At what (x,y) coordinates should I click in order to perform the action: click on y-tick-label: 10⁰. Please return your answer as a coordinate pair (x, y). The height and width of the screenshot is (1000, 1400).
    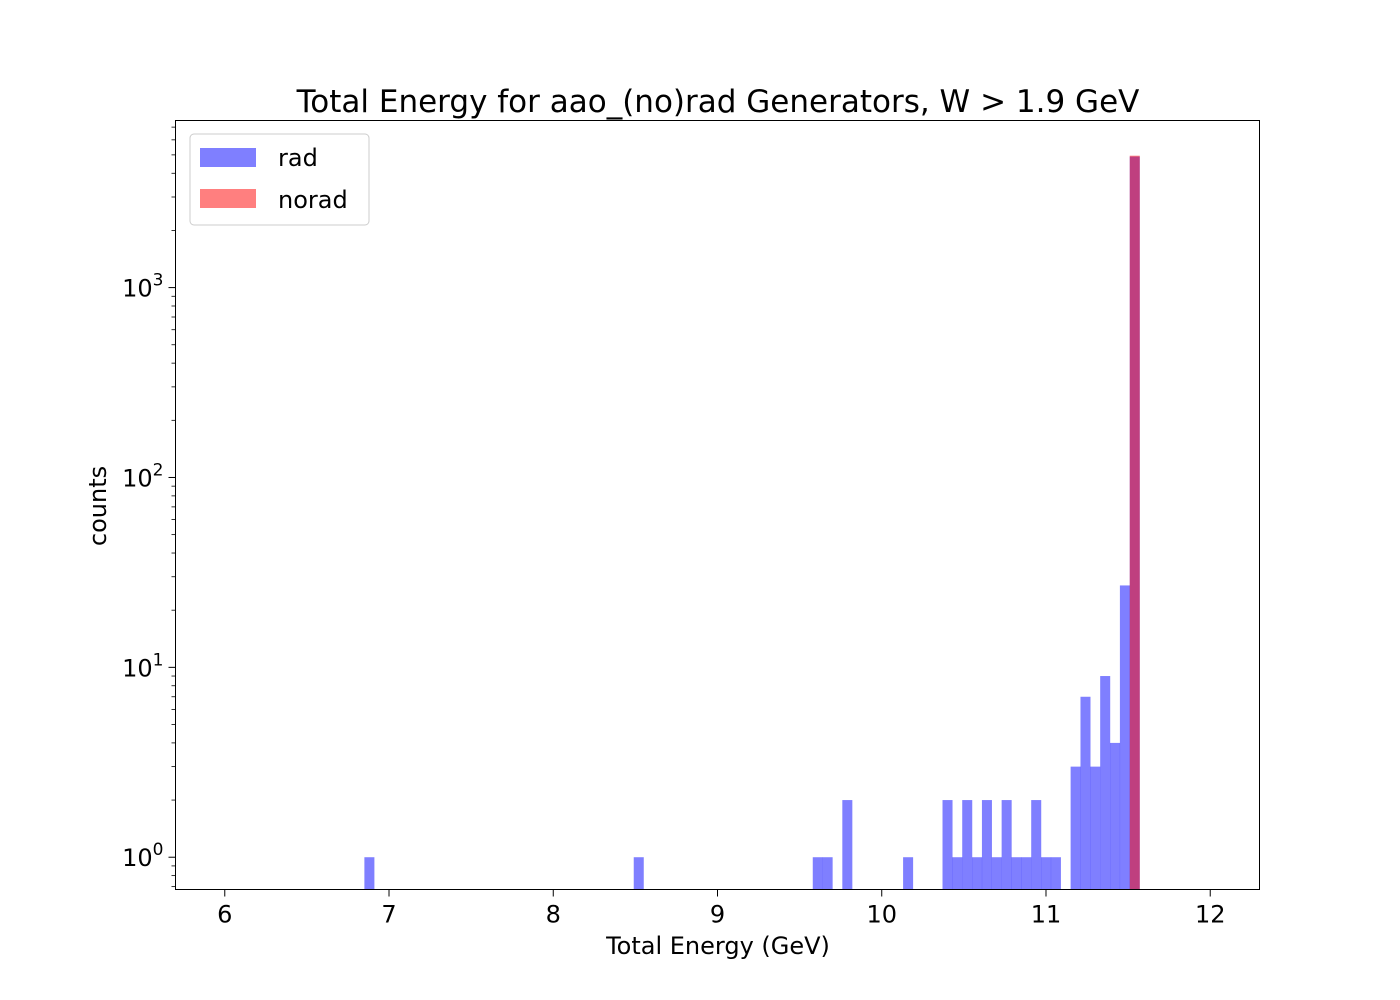
    Looking at the image, I should click on (142, 856).